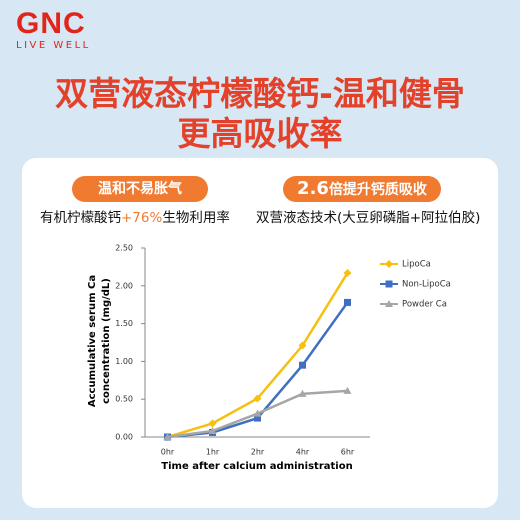  What do you see at coordinates (51, 23) in the screenshot?
I see `brand: GNC` at bounding box center [51, 23].